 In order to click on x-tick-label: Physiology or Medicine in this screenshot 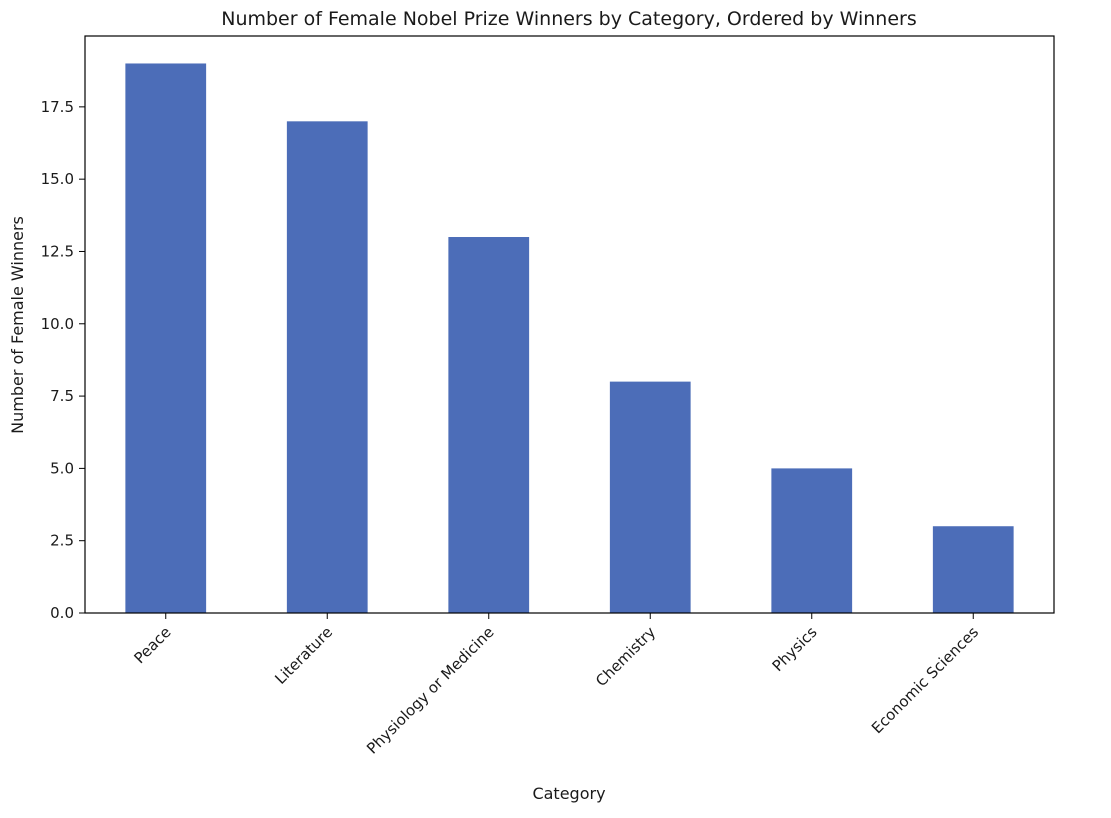, I will do `click(430, 690)`.